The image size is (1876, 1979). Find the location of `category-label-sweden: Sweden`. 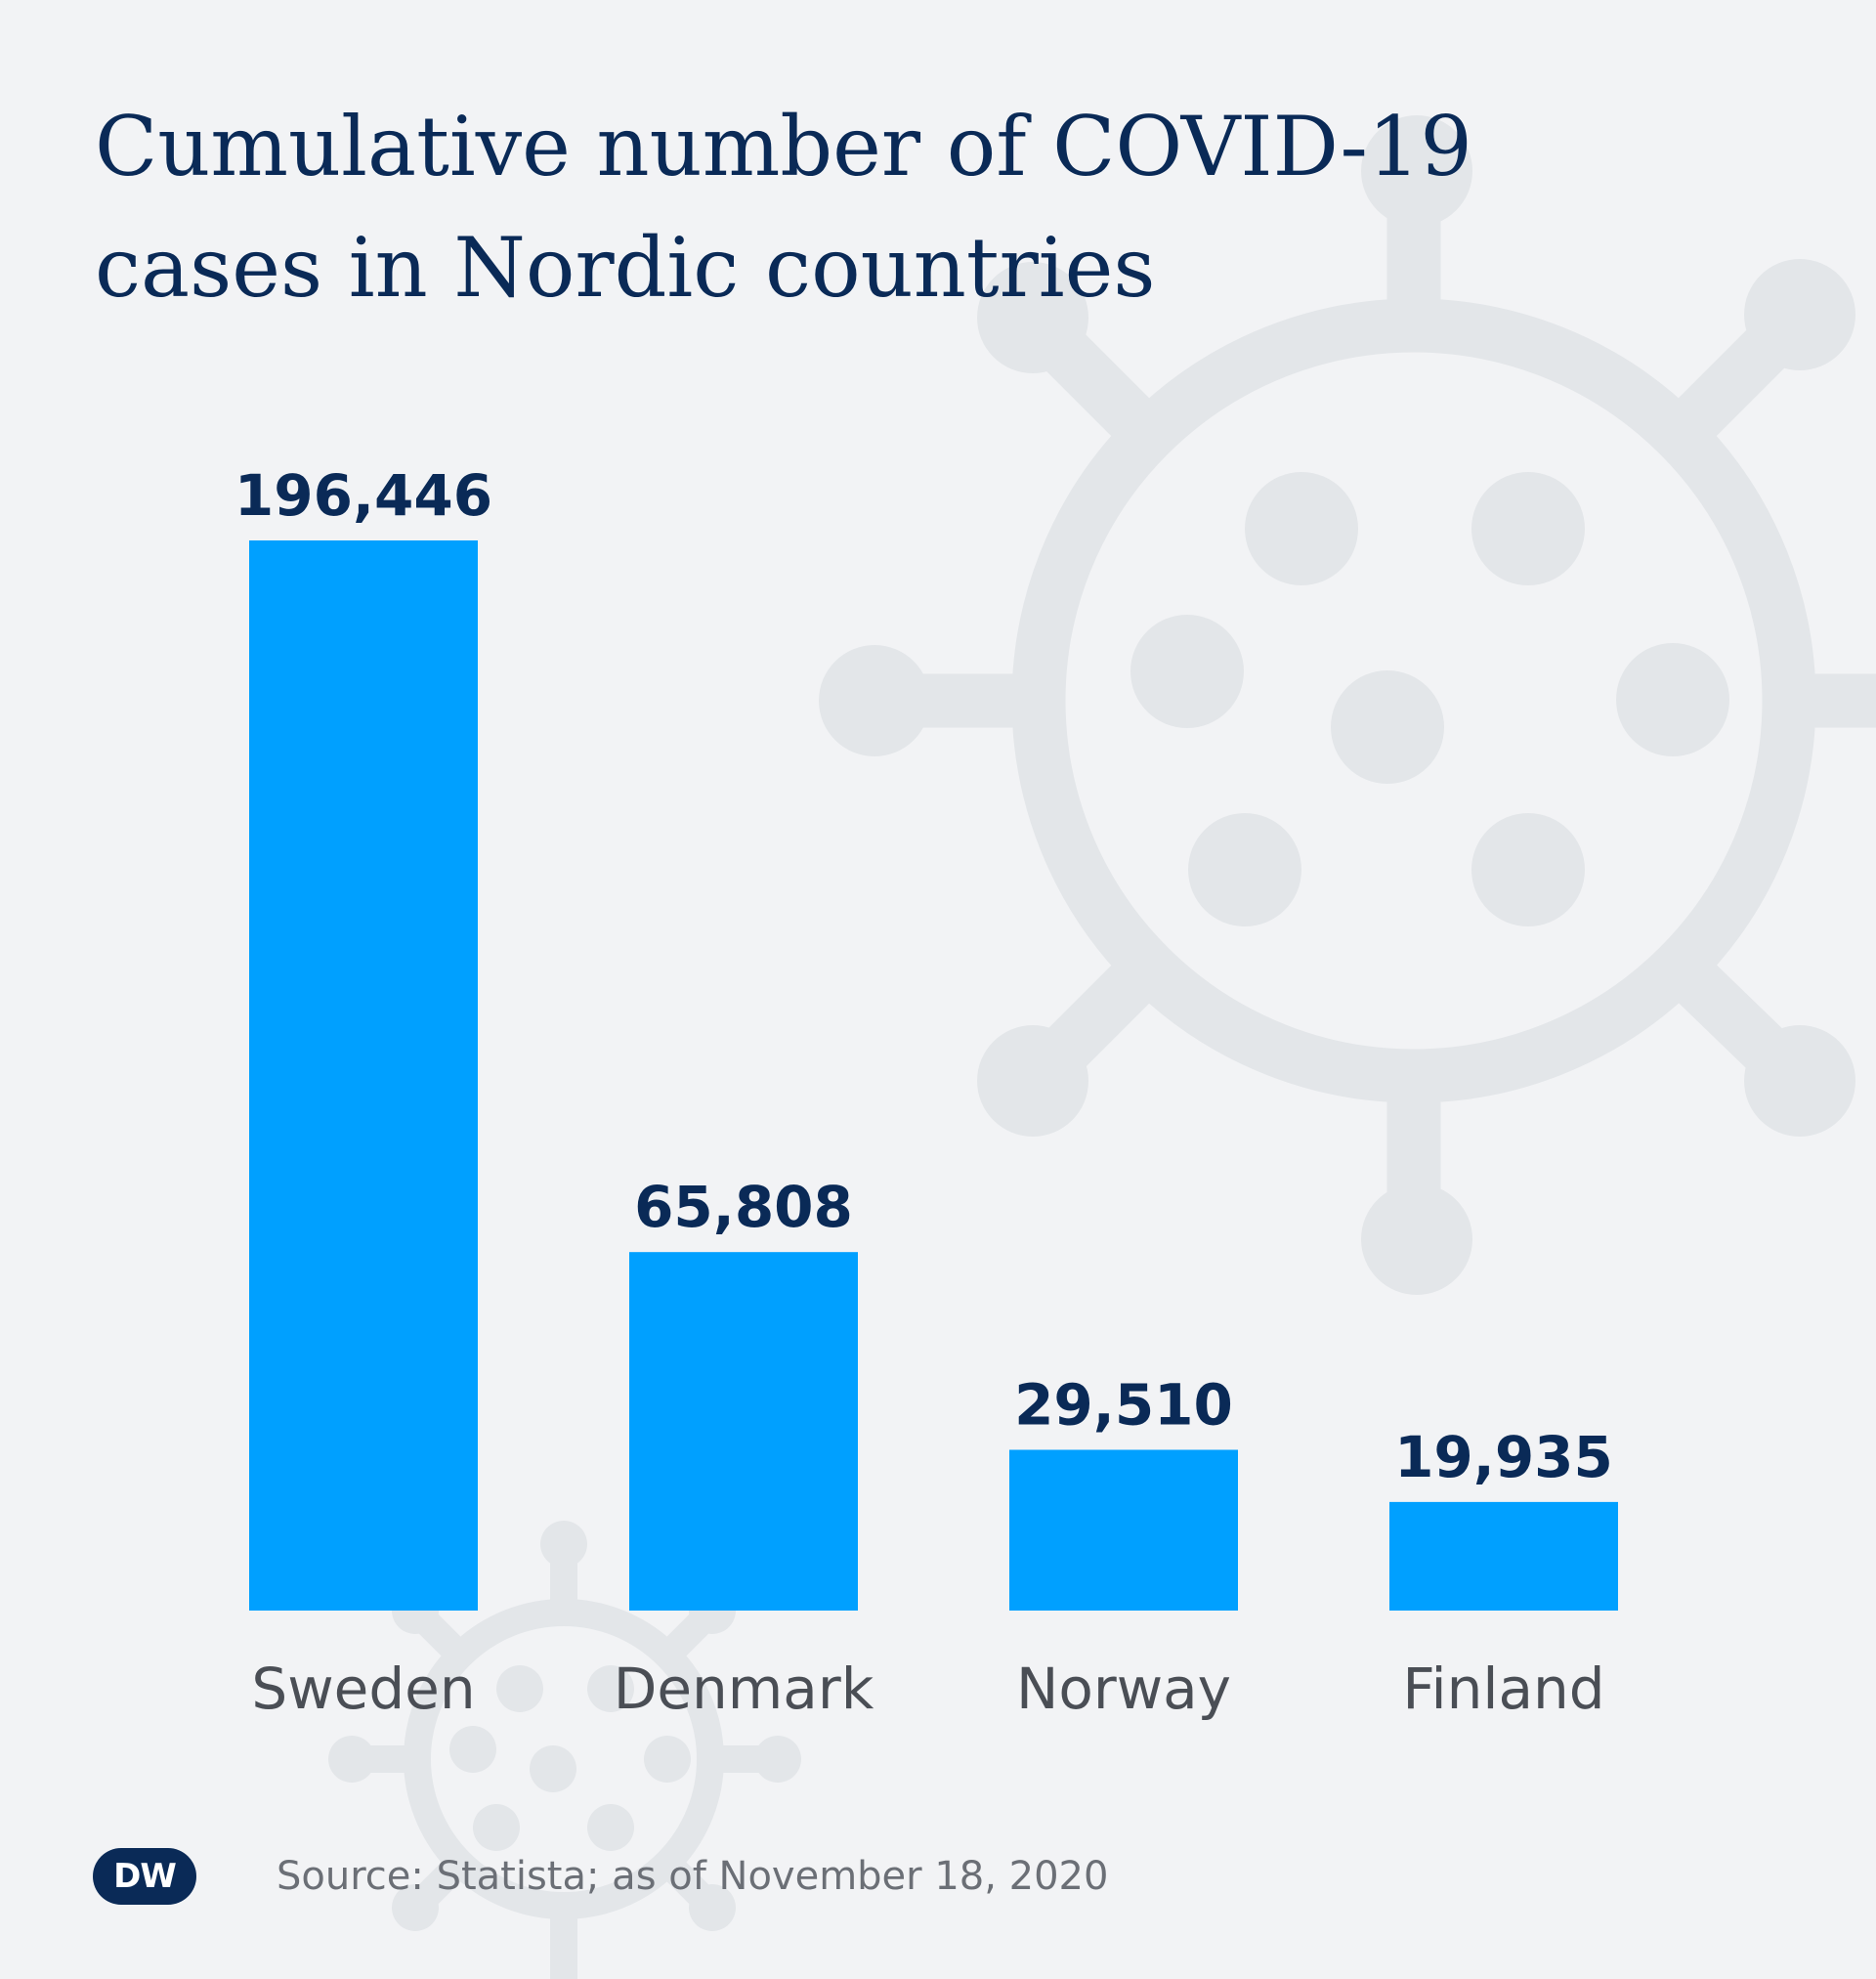

category-label-sweden: Sweden is located at coordinates (363, 1689).